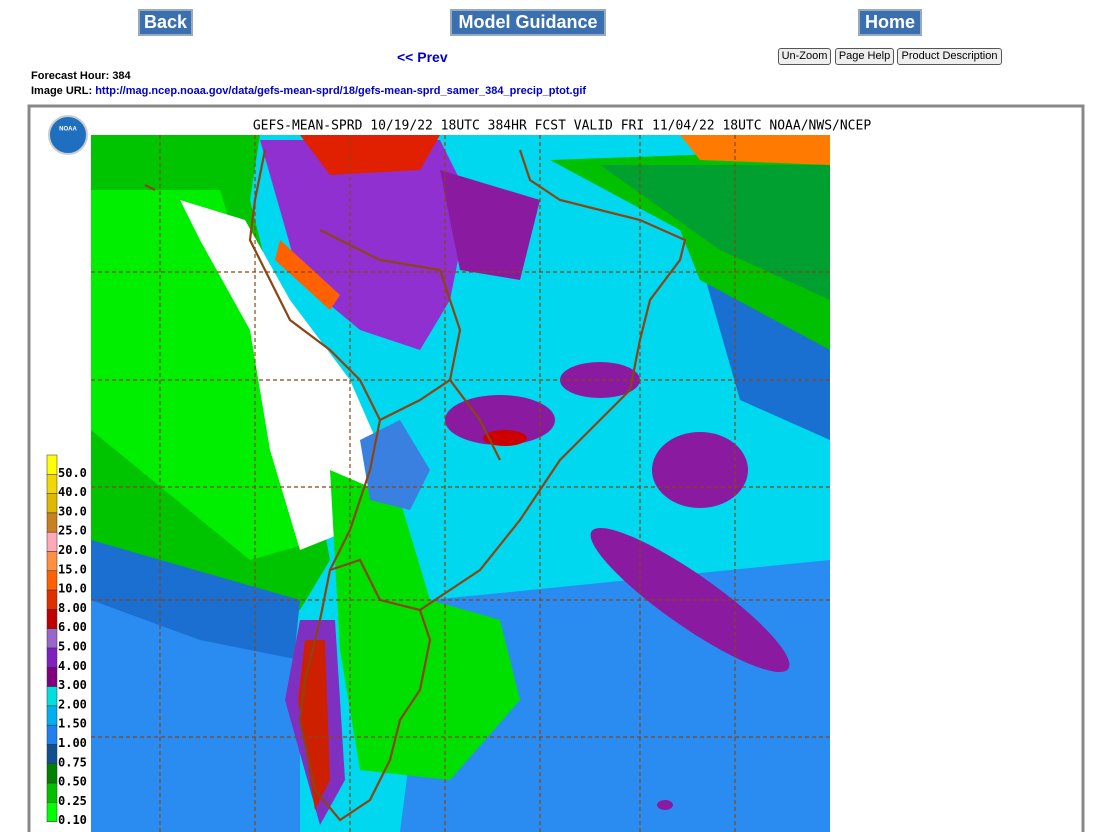  Describe the element at coordinates (528, 22) in the screenshot. I see `model-guidance-button: Model Guidance` at that location.